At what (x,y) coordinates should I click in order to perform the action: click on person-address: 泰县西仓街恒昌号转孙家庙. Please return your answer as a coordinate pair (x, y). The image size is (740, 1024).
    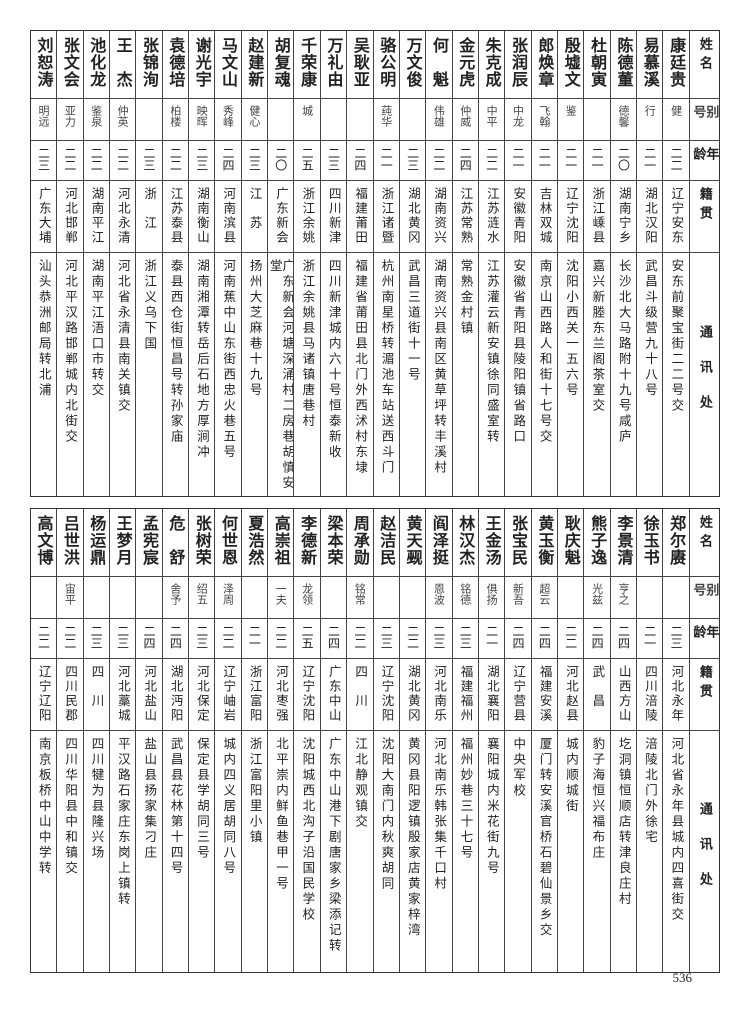
    Looking at the image, I should click on (176, 352).